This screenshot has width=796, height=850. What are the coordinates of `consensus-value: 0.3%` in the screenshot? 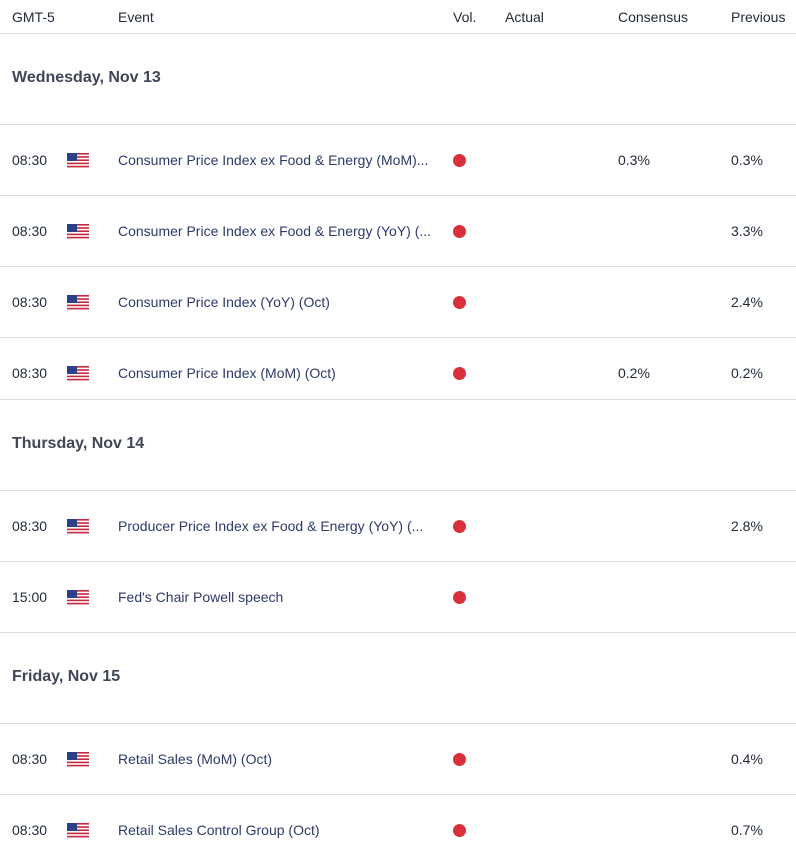 It's located at (634, 160).